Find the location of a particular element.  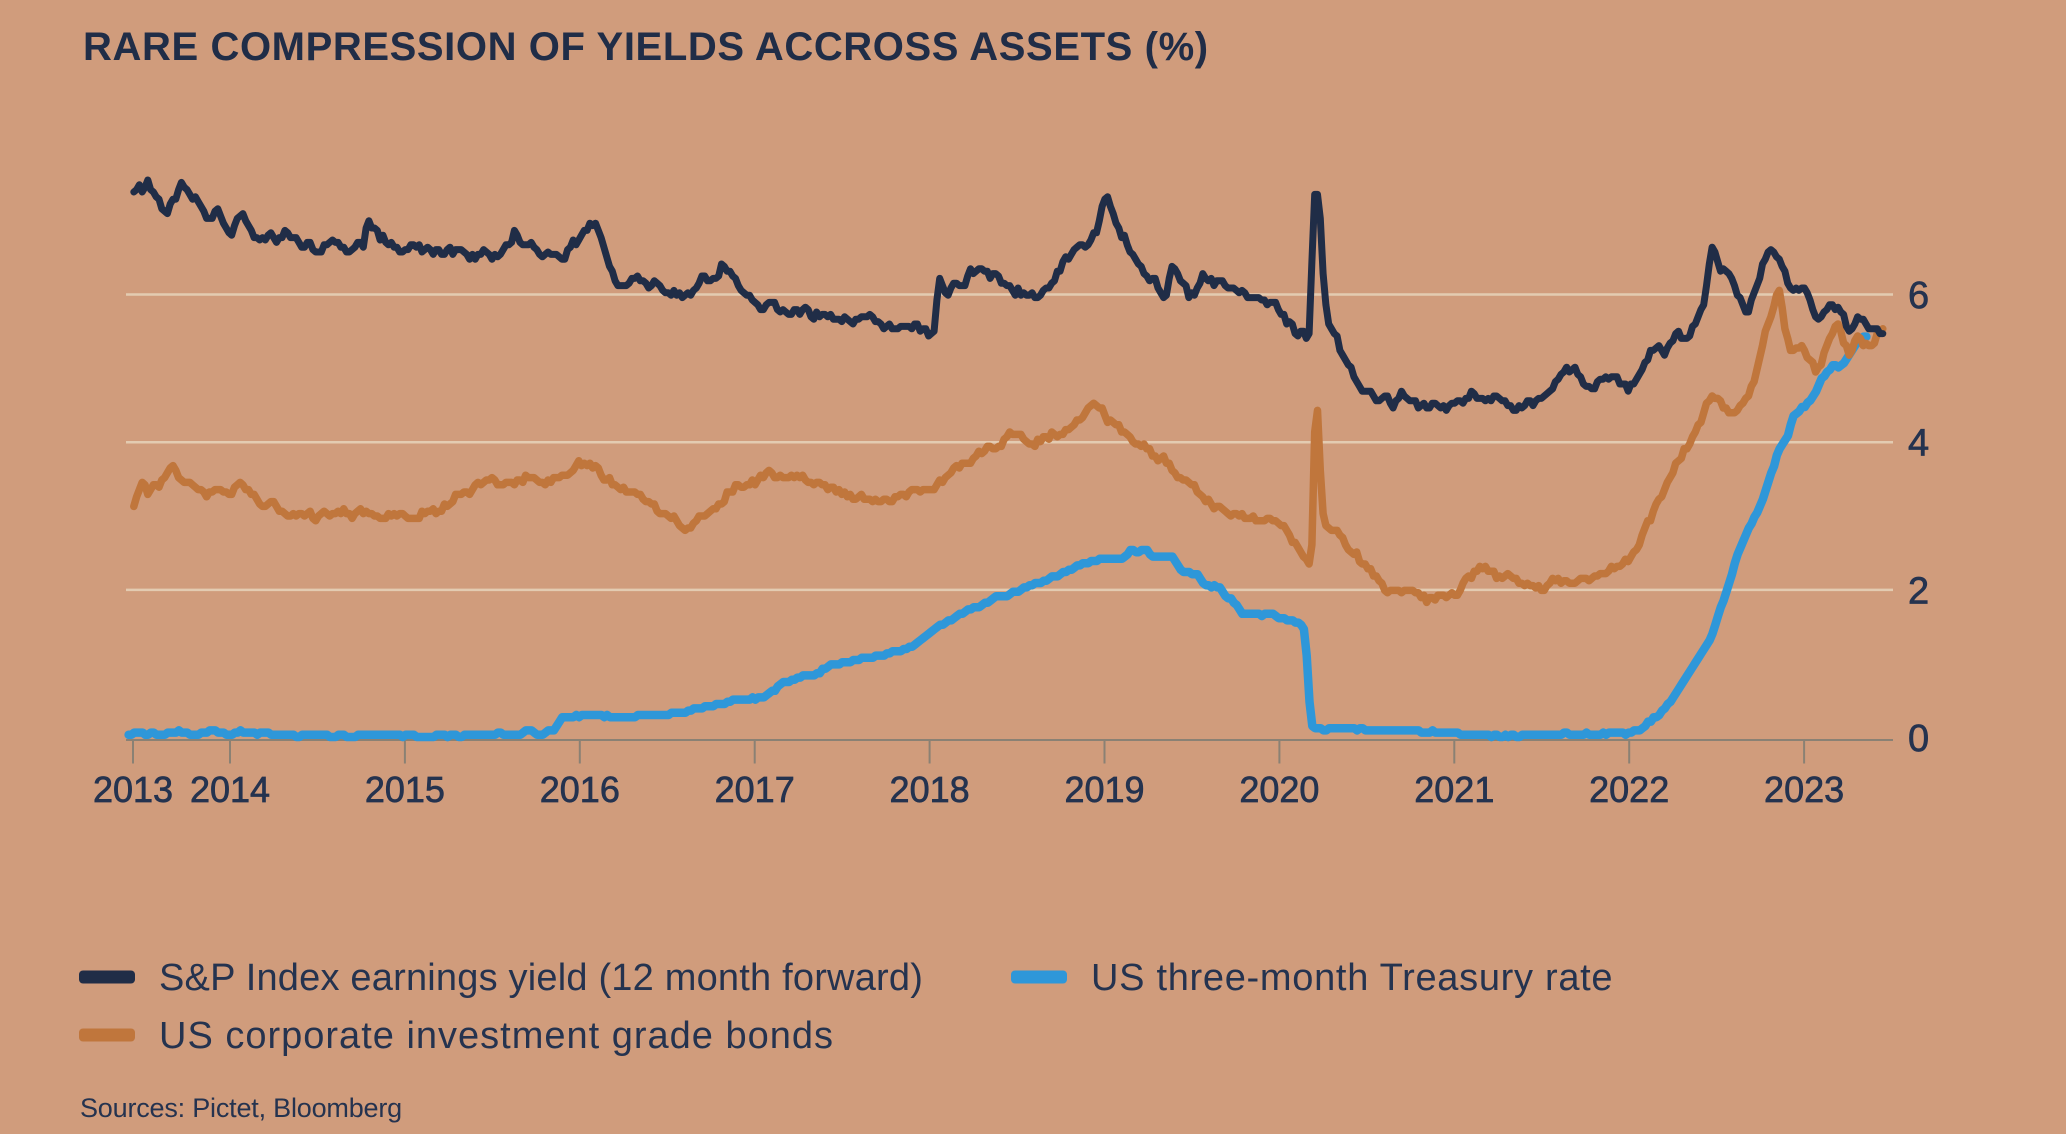

svg-text: 2013 is located at coordinates (133, 789).